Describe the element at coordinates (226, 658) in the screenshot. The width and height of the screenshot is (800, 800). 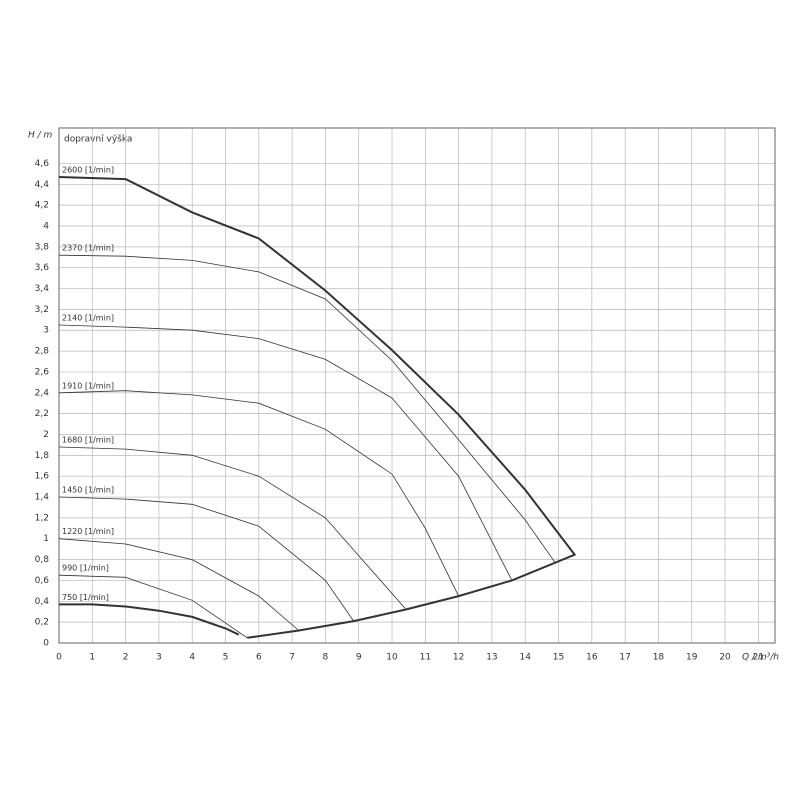
I see `x-tick-label: 5` at that location.